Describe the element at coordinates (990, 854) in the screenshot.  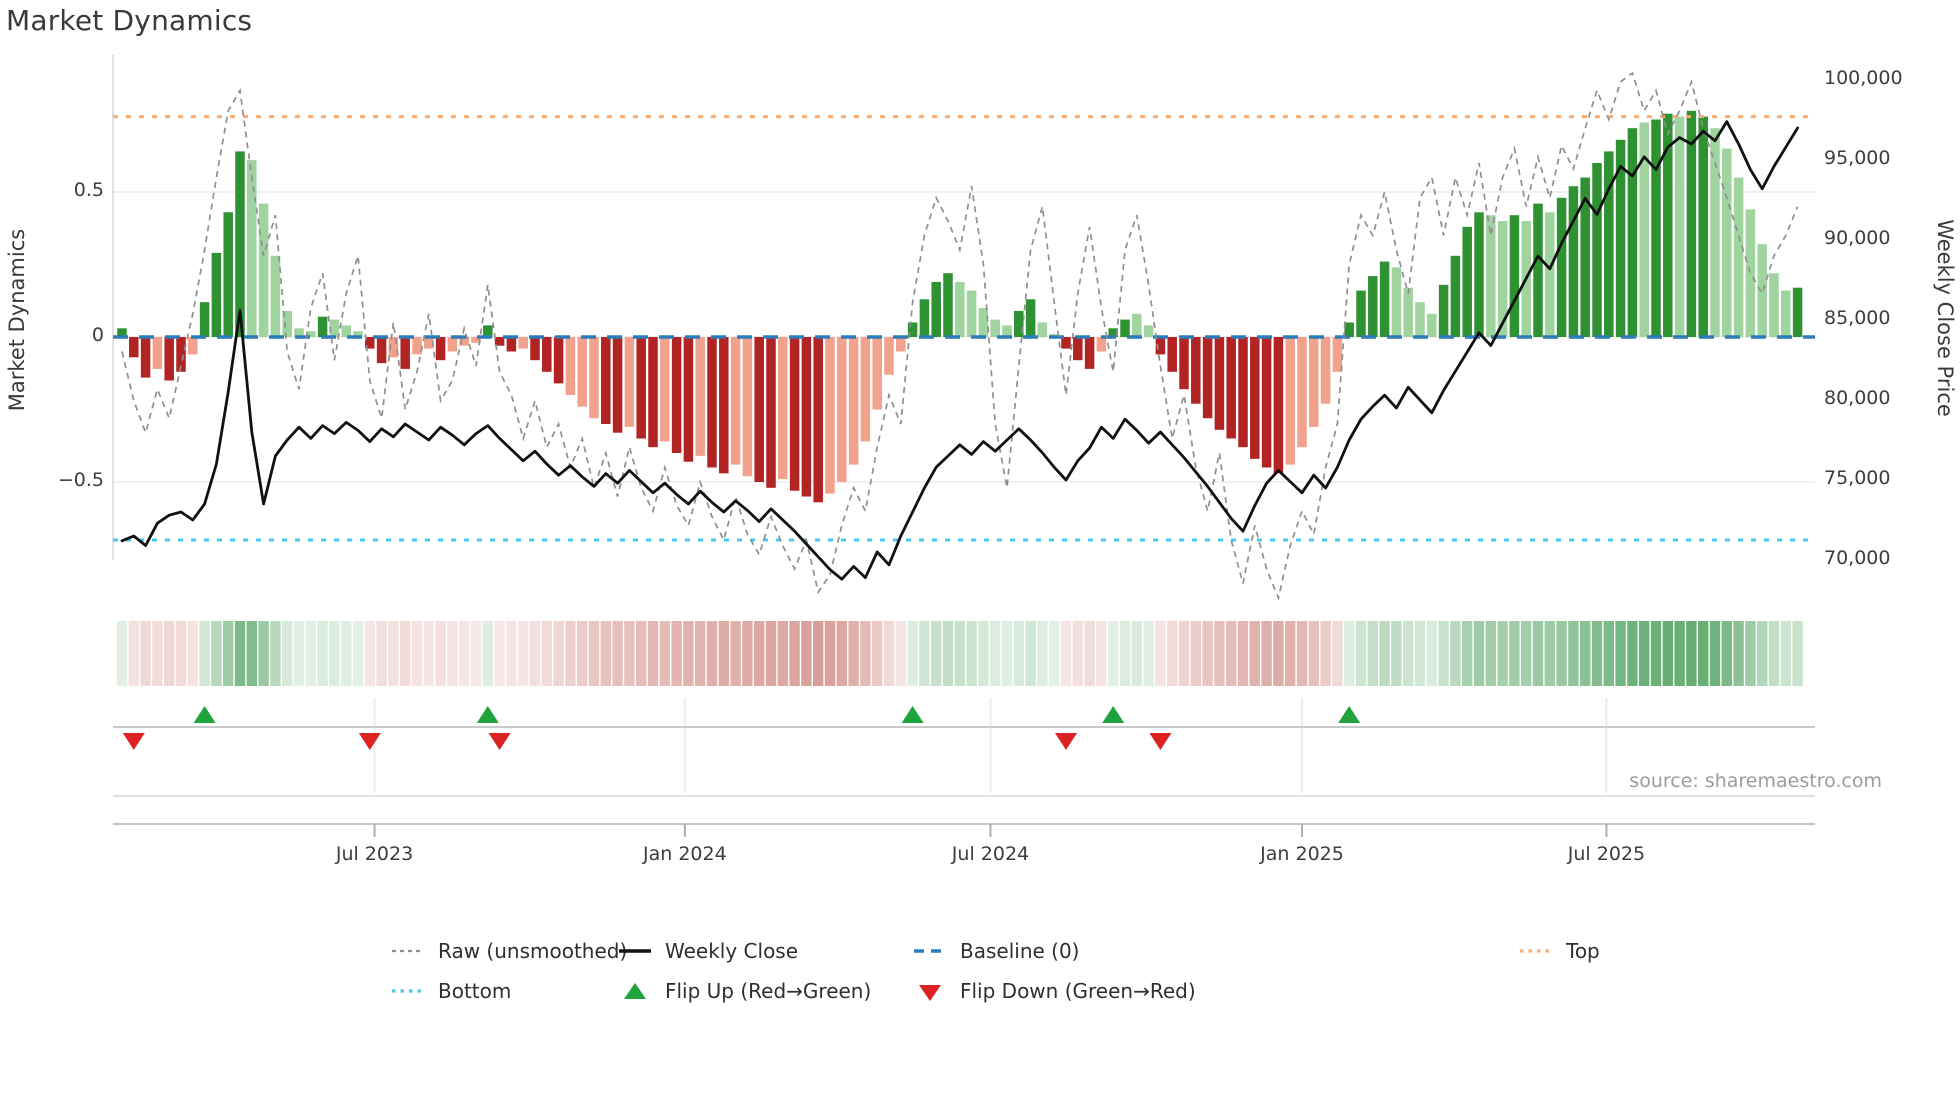
I see `x-axis-tick-label: Jul 2024` at that location.